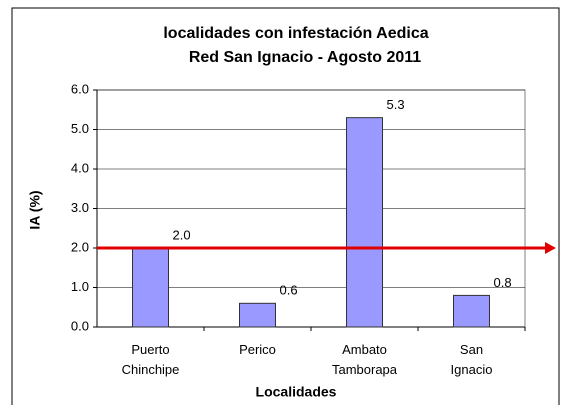 Image resolution: width=572 pixels, height=405 pixels. Describe the element at coordinates (80, 246) in the screenshot. I see `y-tick-label: 2.0` at that location.